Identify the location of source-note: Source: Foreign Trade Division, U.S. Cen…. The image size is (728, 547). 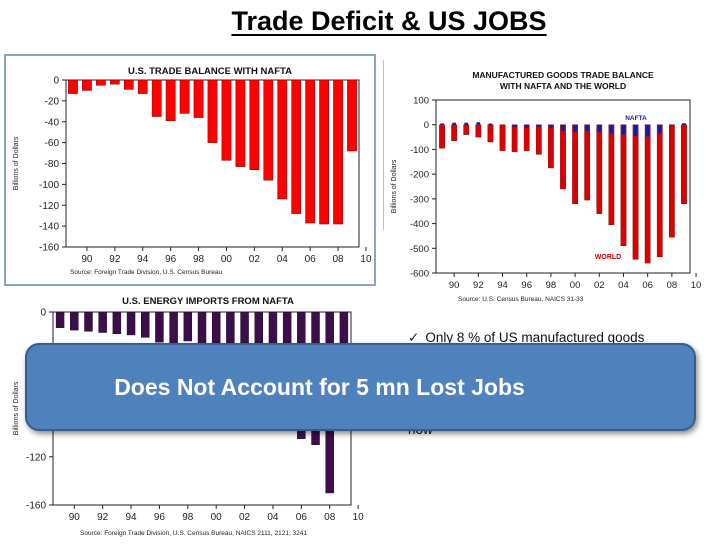
(193, 533).